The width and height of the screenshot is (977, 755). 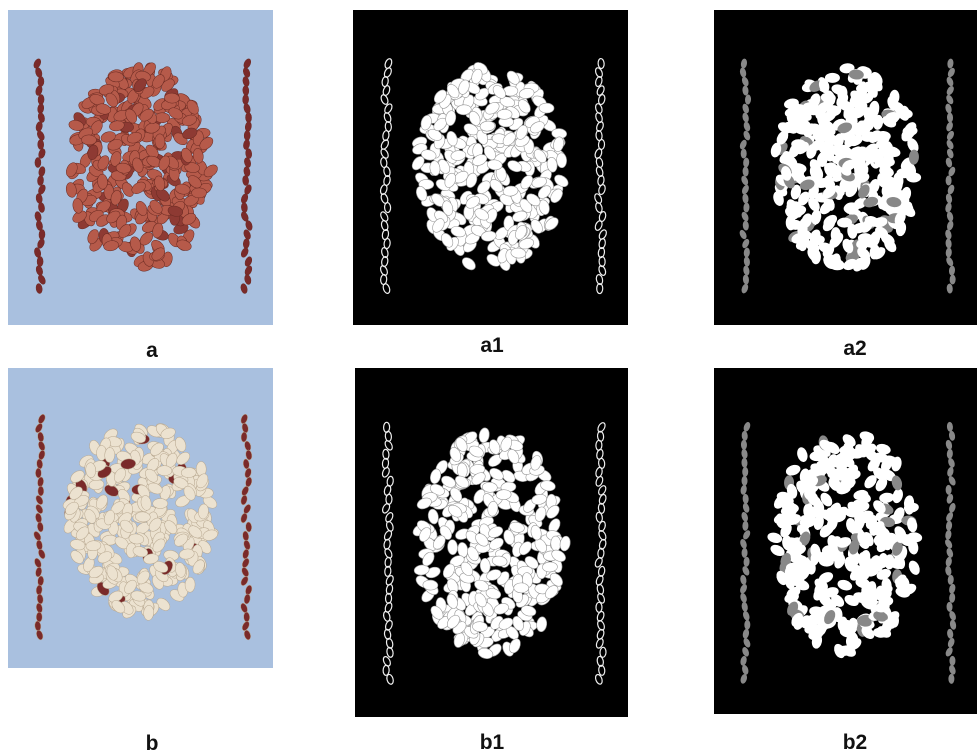 I want to click on beans, so click(x=143, y=176).